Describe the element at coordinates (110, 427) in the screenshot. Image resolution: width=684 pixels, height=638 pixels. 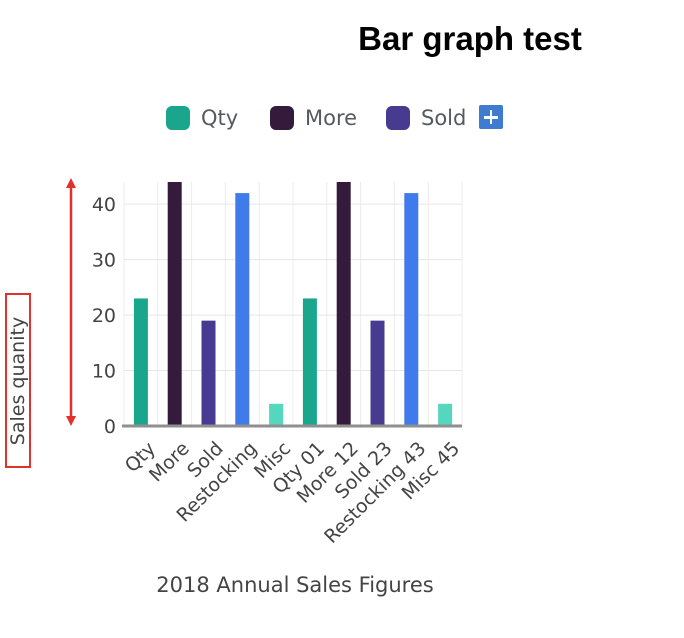
I see `y-tick-label: 0` at that location.